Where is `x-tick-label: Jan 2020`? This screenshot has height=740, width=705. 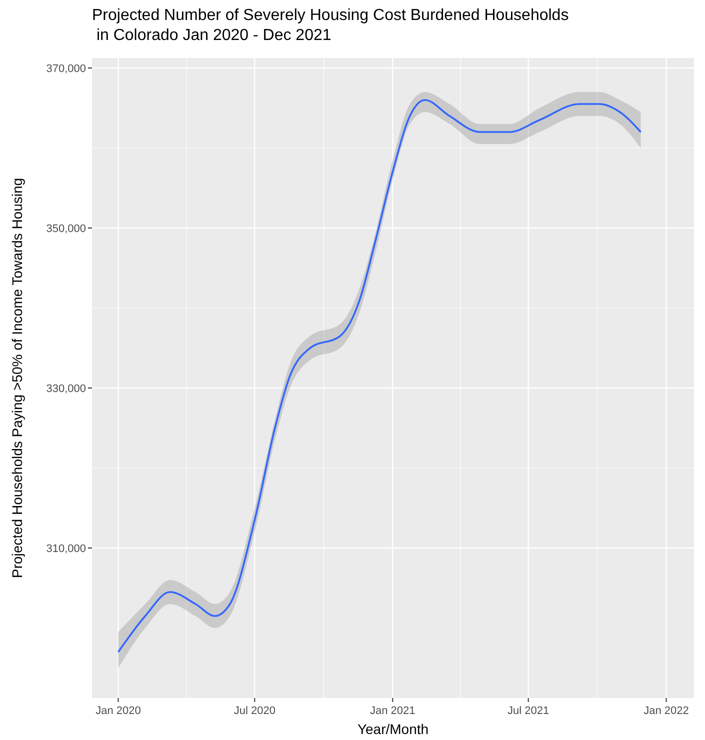 x-tick-label: Jan 2020 is located at coordinates (118, 711).